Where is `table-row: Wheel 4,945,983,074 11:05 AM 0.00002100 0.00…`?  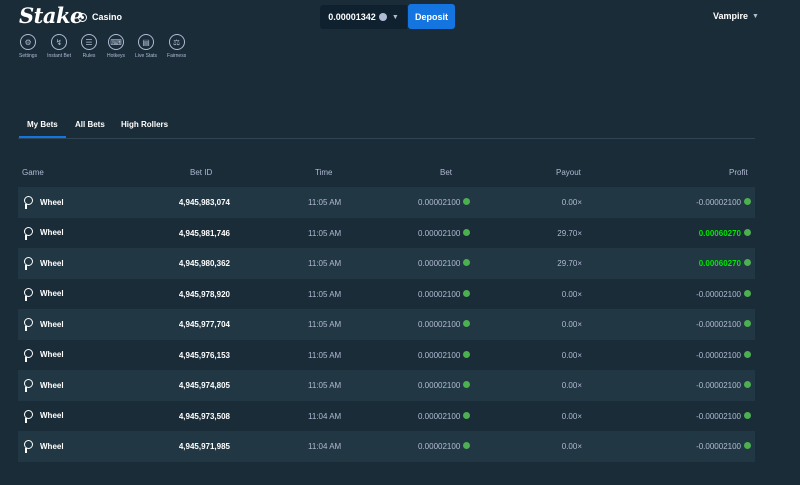 table-row: Wheel 4,945,983,074 11:05 AM 0.00002100 0.00… is located at coordinates (386, 202).